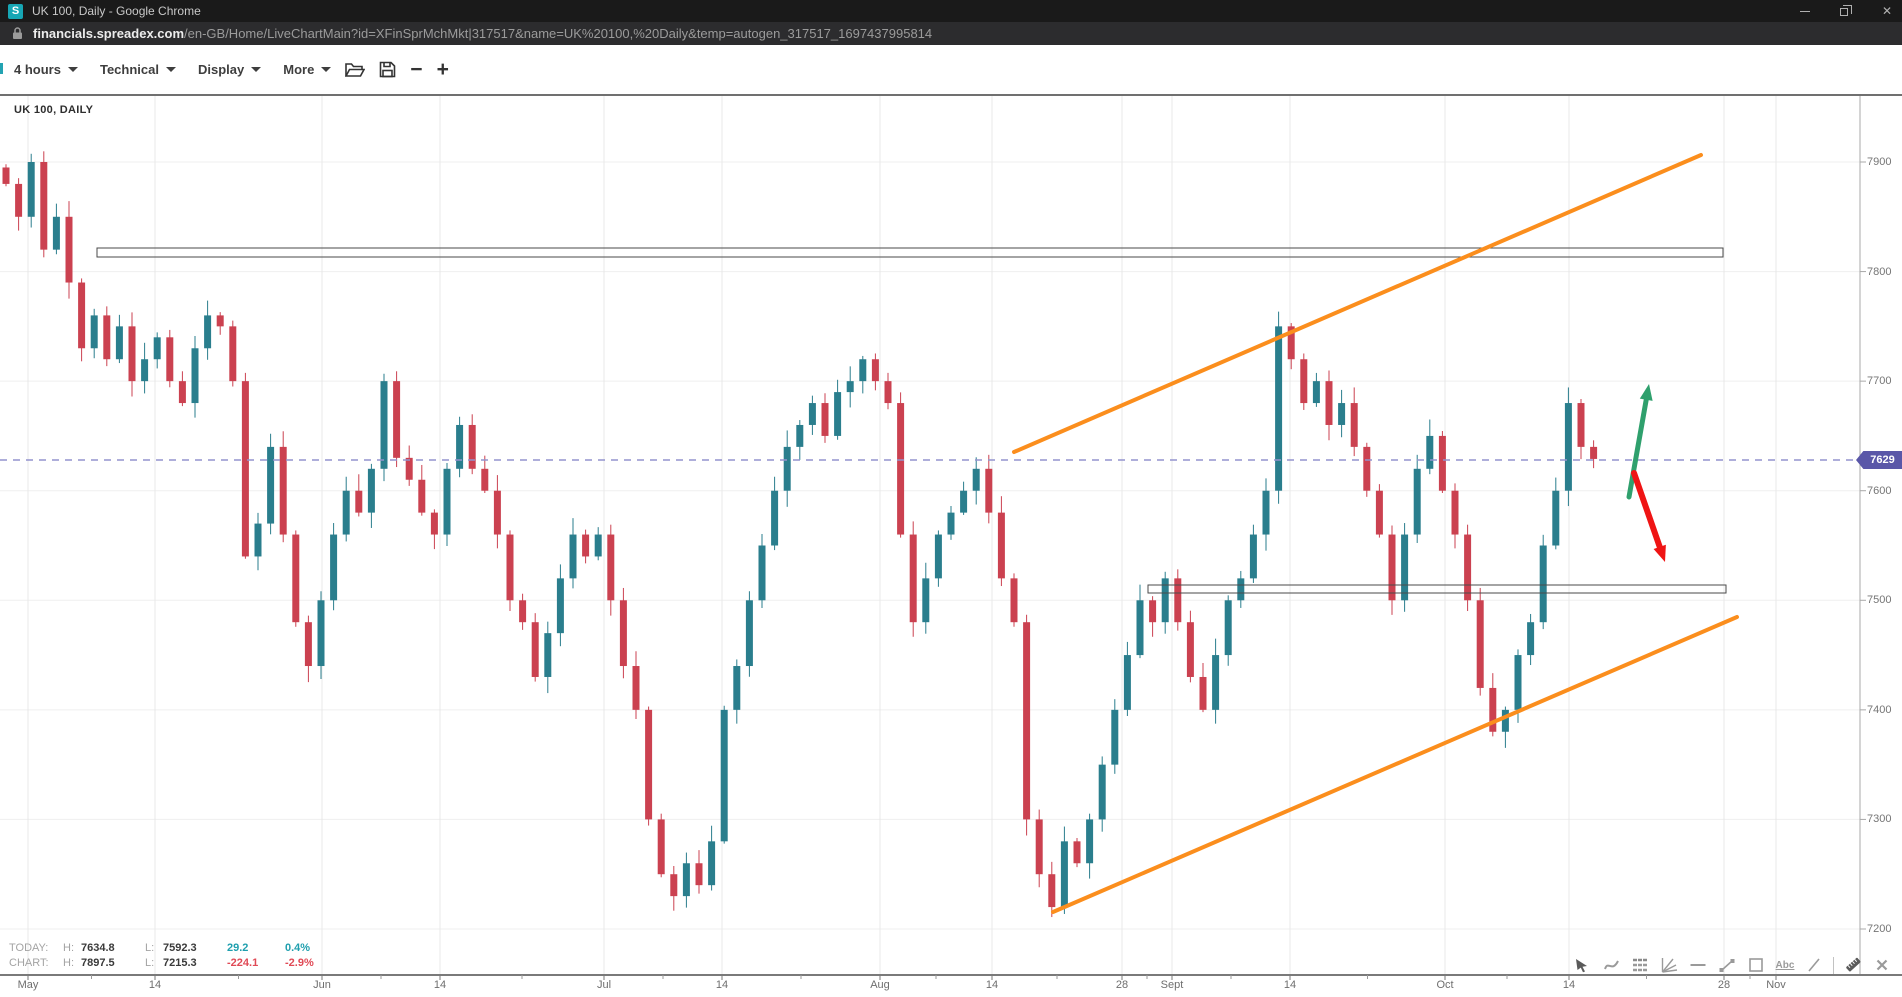  Describe the element at coordinates (129, 69) in the screenshot. I see `technical-label: Technical` at that location.